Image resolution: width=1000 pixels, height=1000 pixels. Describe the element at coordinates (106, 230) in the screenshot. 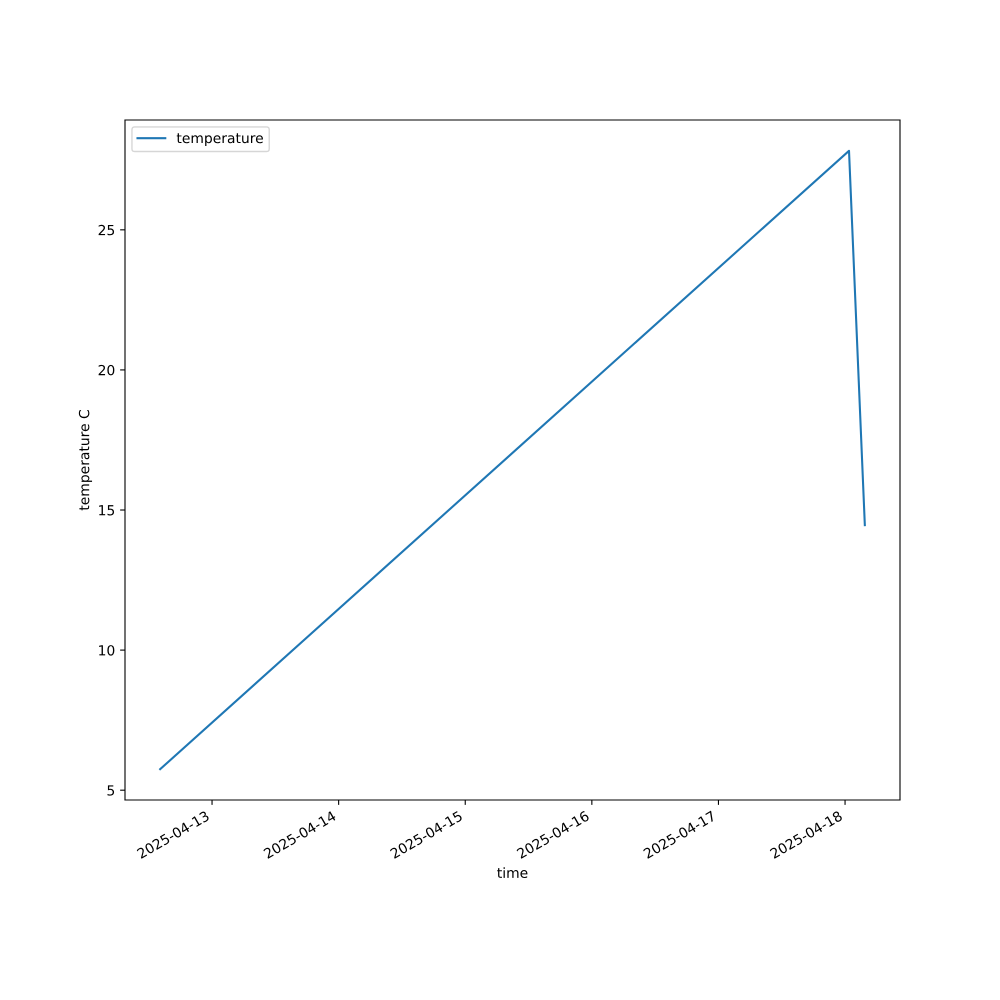

I see `y-tick-label: 25` at that location.